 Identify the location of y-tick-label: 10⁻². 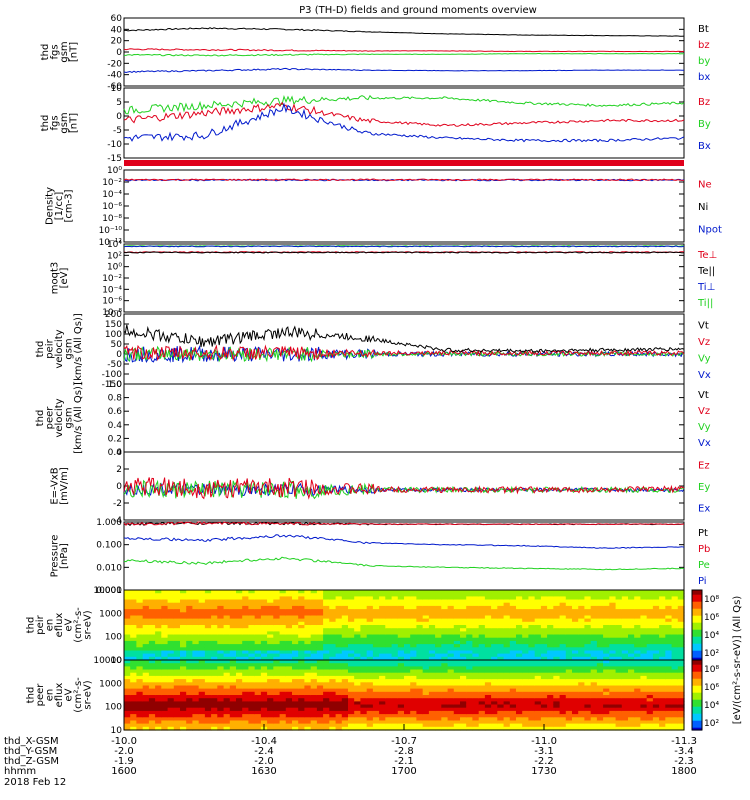
(112, 279).